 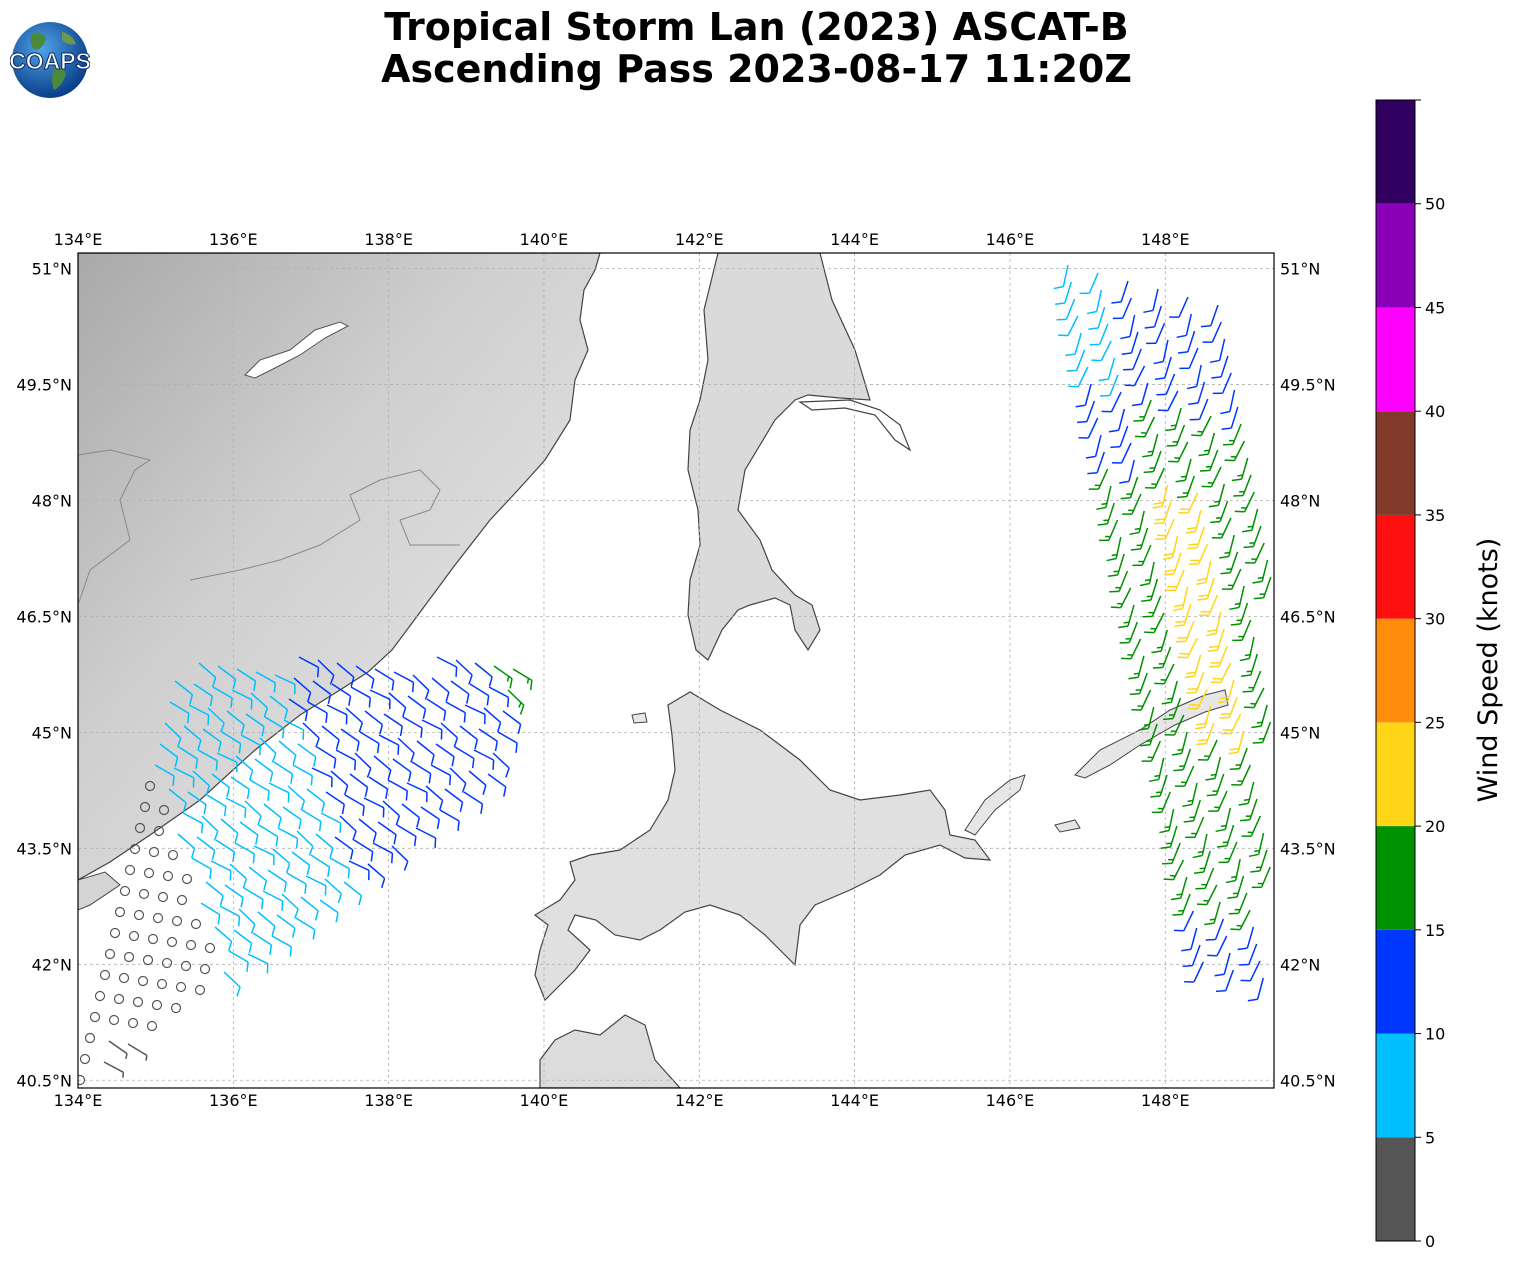 I want to click on svg-text: COAPS, so click(x=50, y=61).